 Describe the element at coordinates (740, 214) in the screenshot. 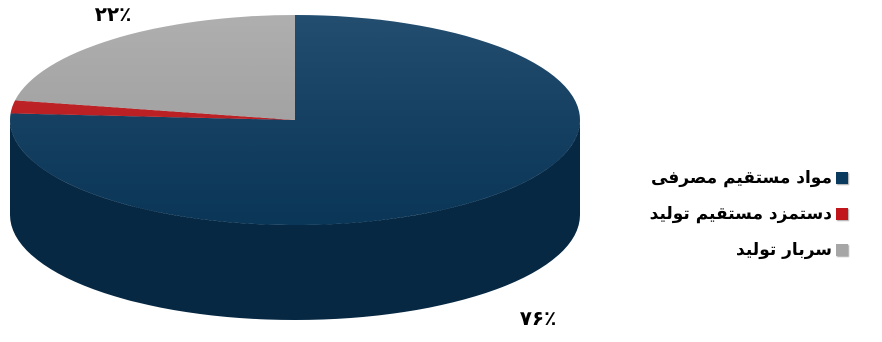

I see `legend-label-direct-labor: دستمزد مستقیم تولید` at that location.